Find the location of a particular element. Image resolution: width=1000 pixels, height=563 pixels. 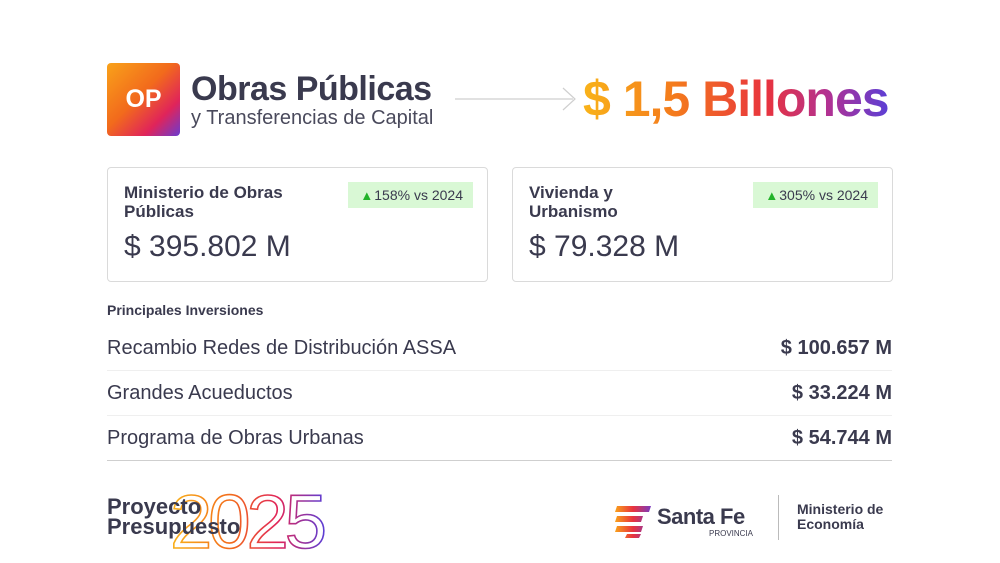

row-name: Programa de Obras Urbanas is located at coordinates (235, 437).